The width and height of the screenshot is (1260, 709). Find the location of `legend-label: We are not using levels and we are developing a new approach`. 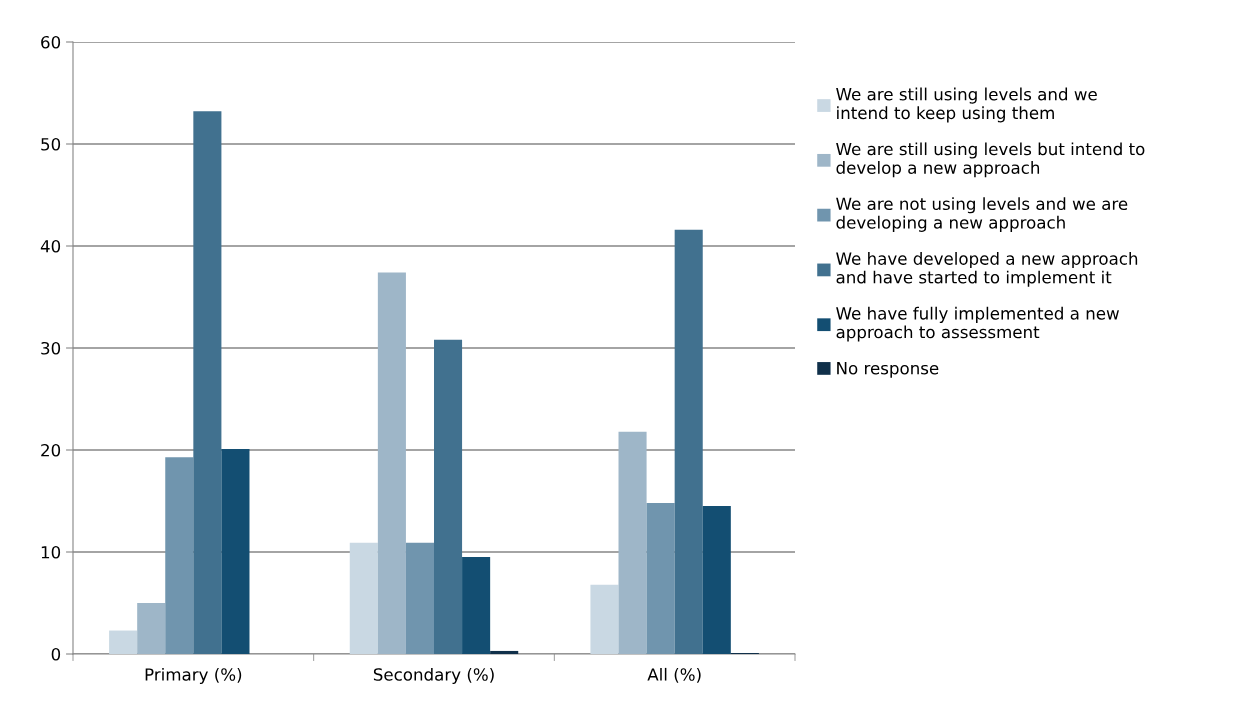

legend-label: We are not using levels and we are developing a new approach is located at coordinates (982, 214).